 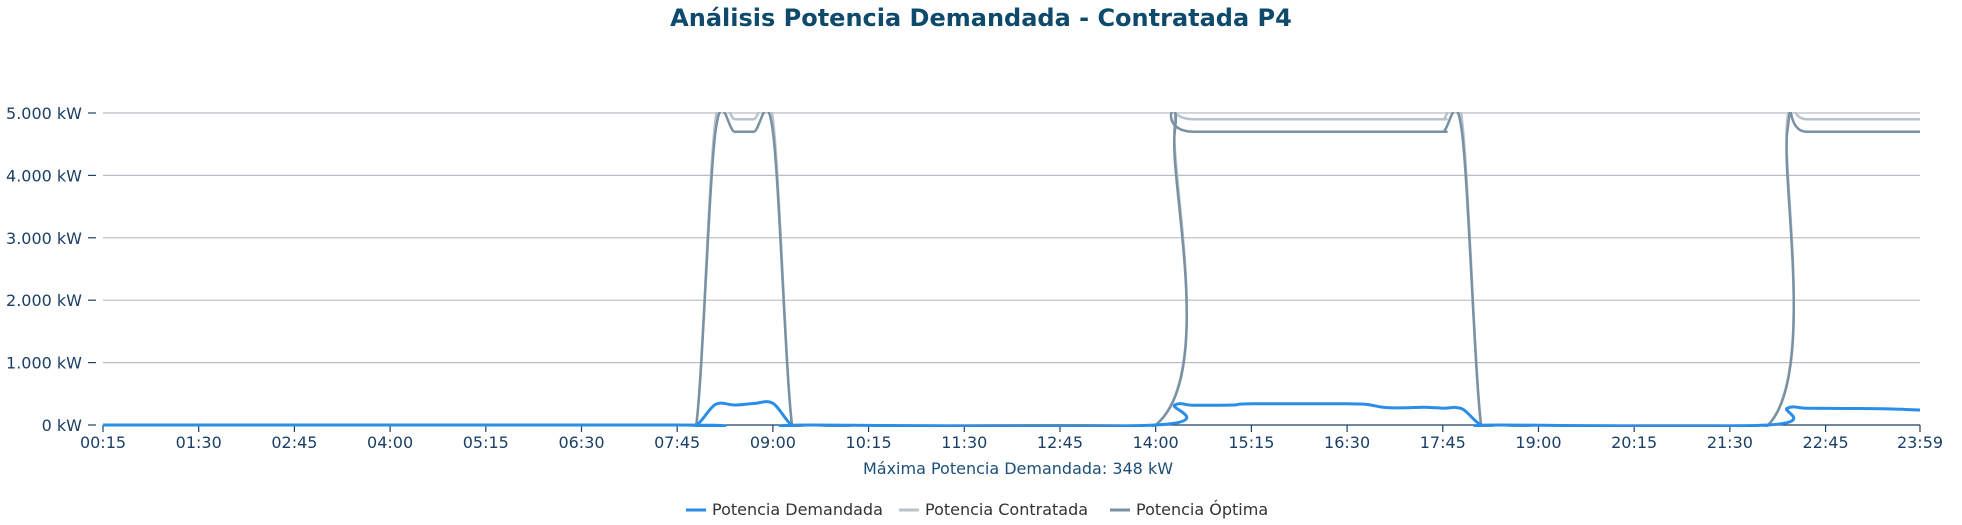 I want to click on x-tick-label: 20:15, so click(x=1634, y=442).